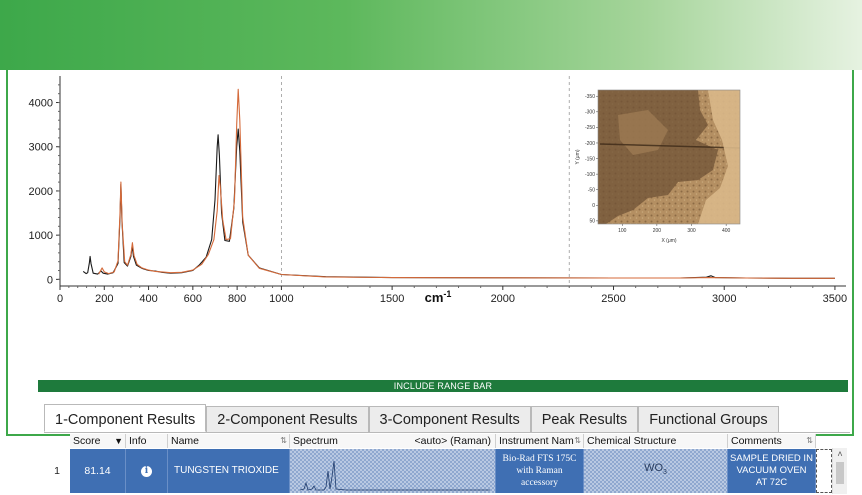  I want to click on x-tick-label: 3000, so click(724, 299).